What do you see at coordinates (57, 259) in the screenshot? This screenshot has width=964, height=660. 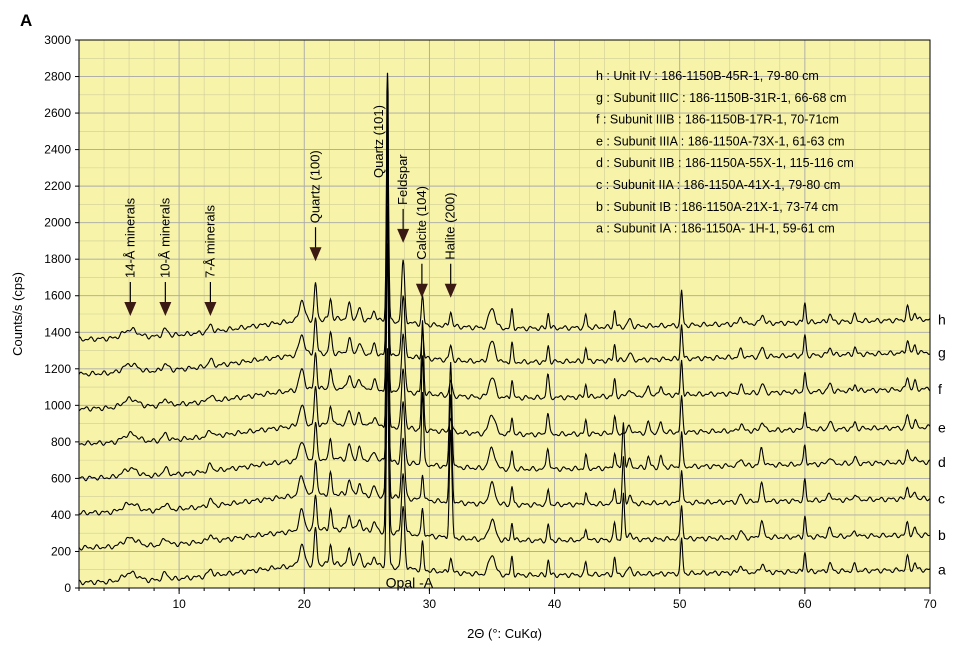 I see `y-tick-label: 1800` at bounding box center [57, 259].